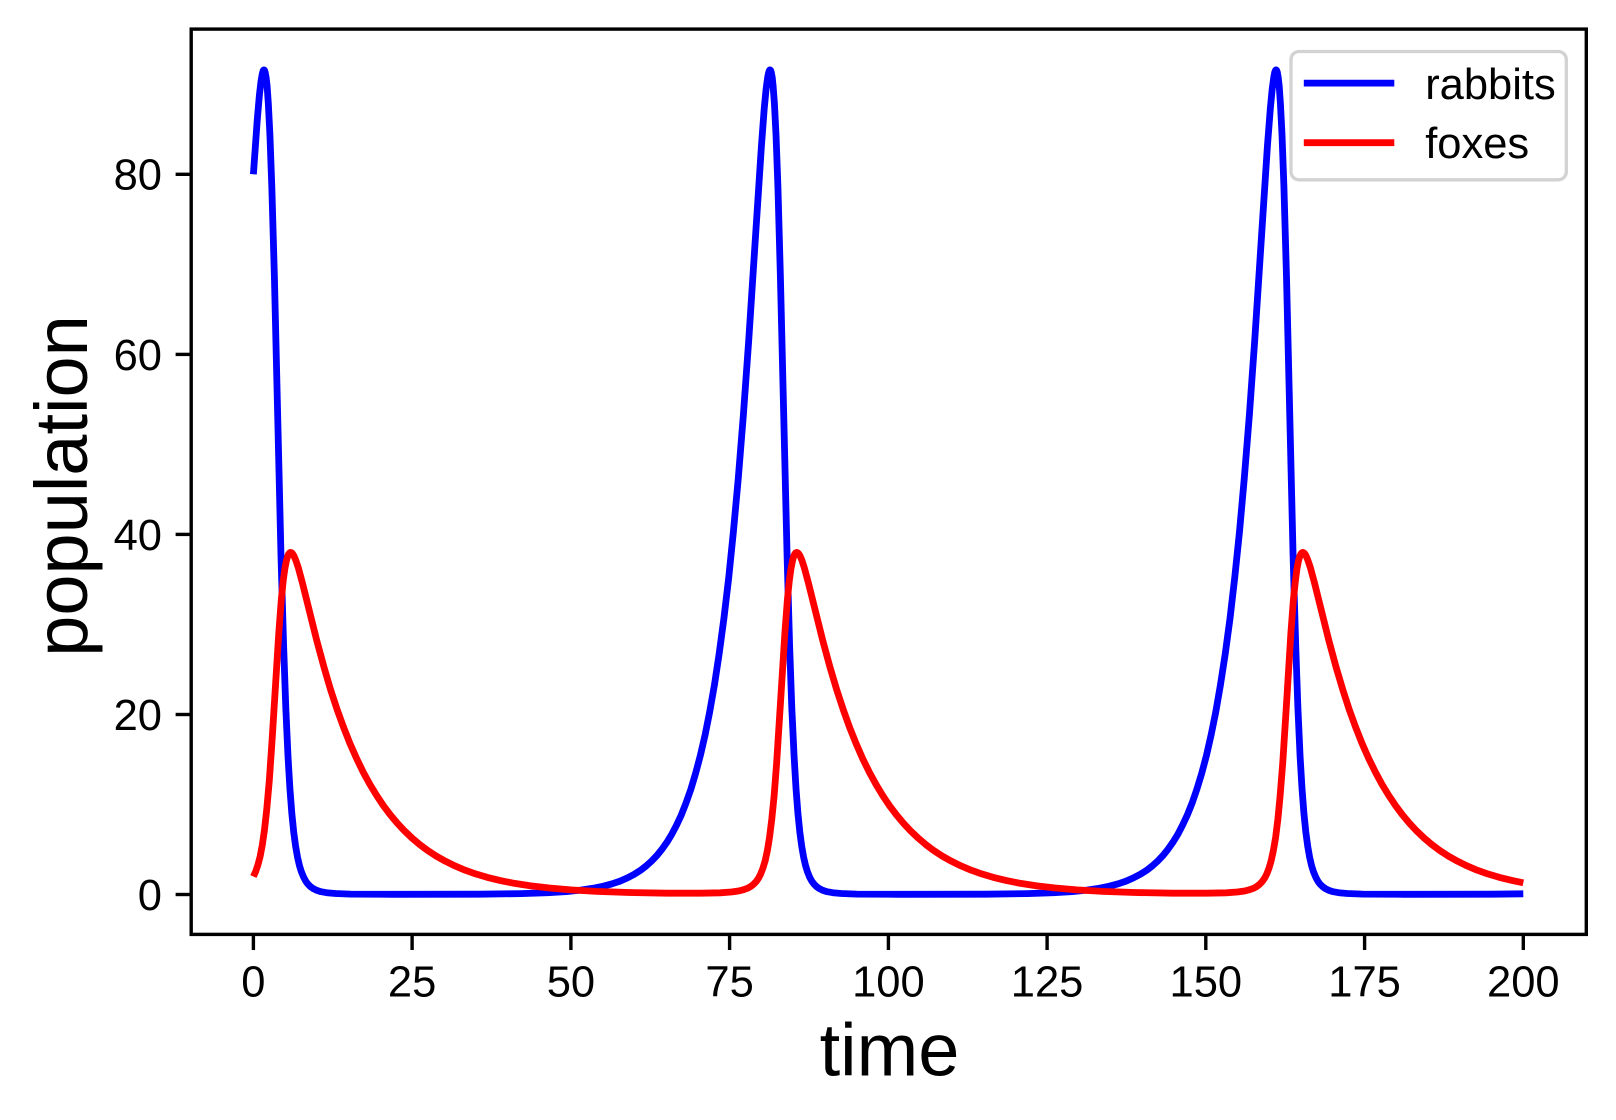  What do you see at coordinates (1477, 144) in the screenshot?
I see `svg-text: foxes` at bounding box center [1477, 144].